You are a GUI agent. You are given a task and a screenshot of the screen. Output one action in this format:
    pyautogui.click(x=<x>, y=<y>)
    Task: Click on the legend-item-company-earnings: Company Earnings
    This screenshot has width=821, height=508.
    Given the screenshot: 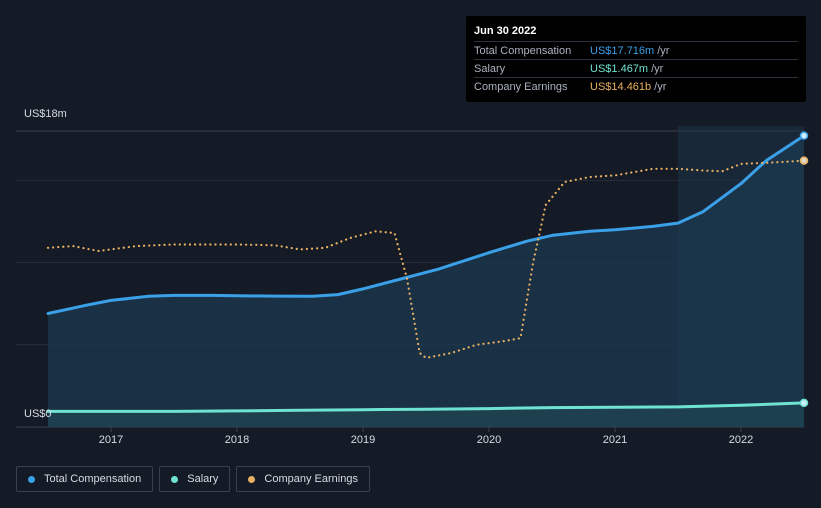 What is the action you would take?
    pyautogui.click(x=303, y=479)
    